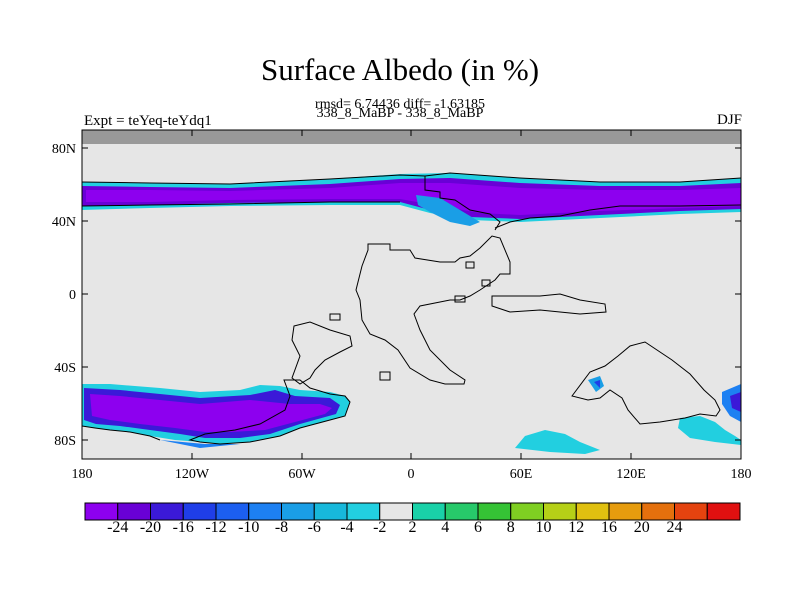 The image size is (800, 600). I want to click on colorbar-label: 12, so click(576, 527).